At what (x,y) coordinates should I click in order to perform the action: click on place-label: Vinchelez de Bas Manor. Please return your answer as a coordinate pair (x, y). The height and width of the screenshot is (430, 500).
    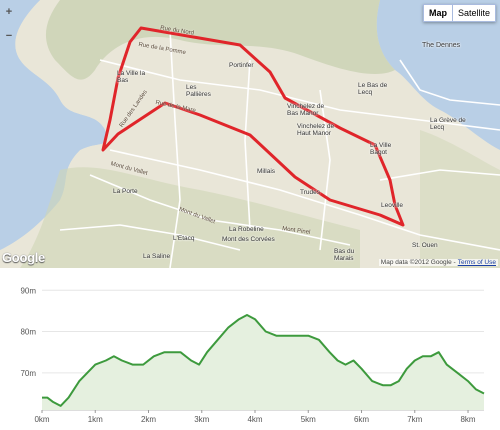
    Looking at the image, I should click on (306, 110).